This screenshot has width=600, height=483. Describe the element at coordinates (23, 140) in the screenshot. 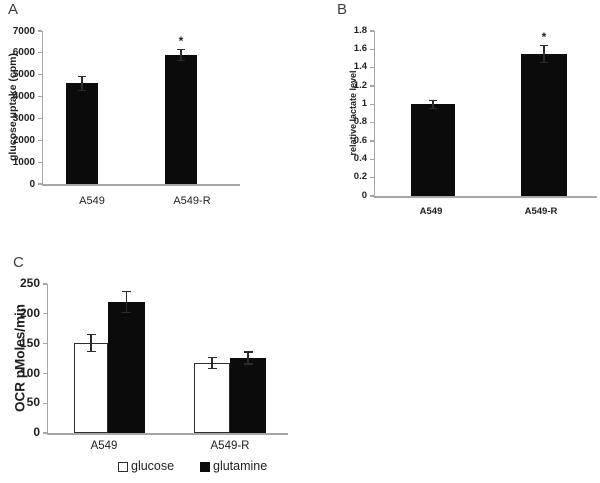

I see `y-tick-label: 2000` at that location.